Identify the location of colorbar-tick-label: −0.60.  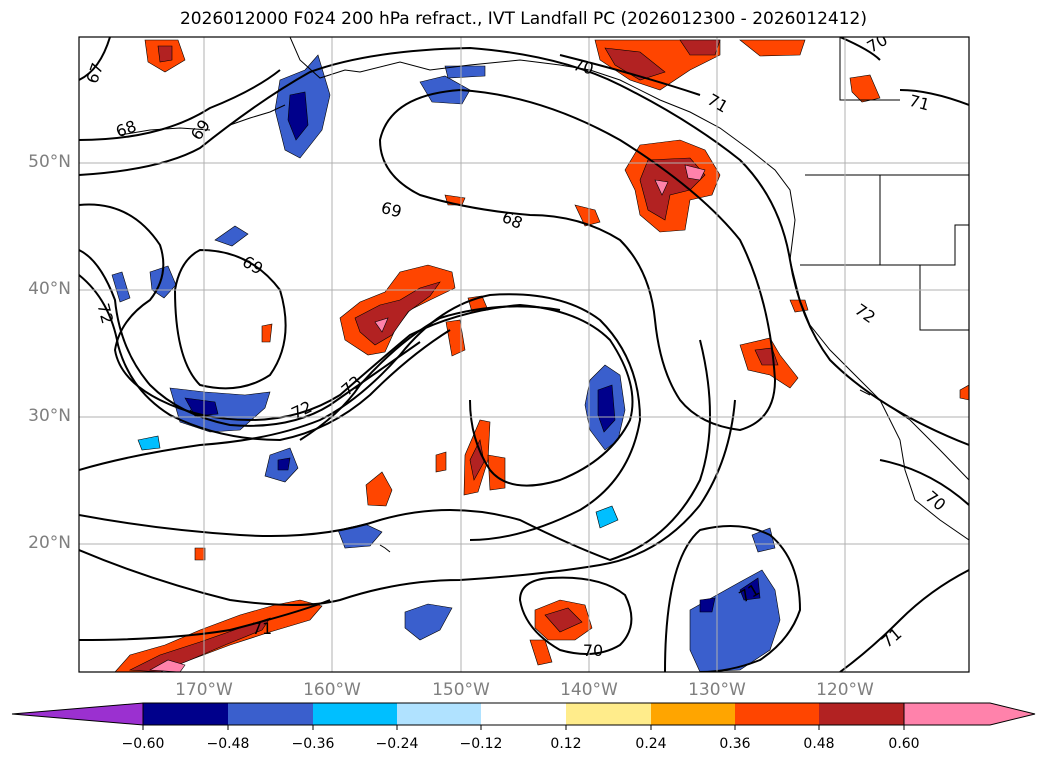
(143, 744).